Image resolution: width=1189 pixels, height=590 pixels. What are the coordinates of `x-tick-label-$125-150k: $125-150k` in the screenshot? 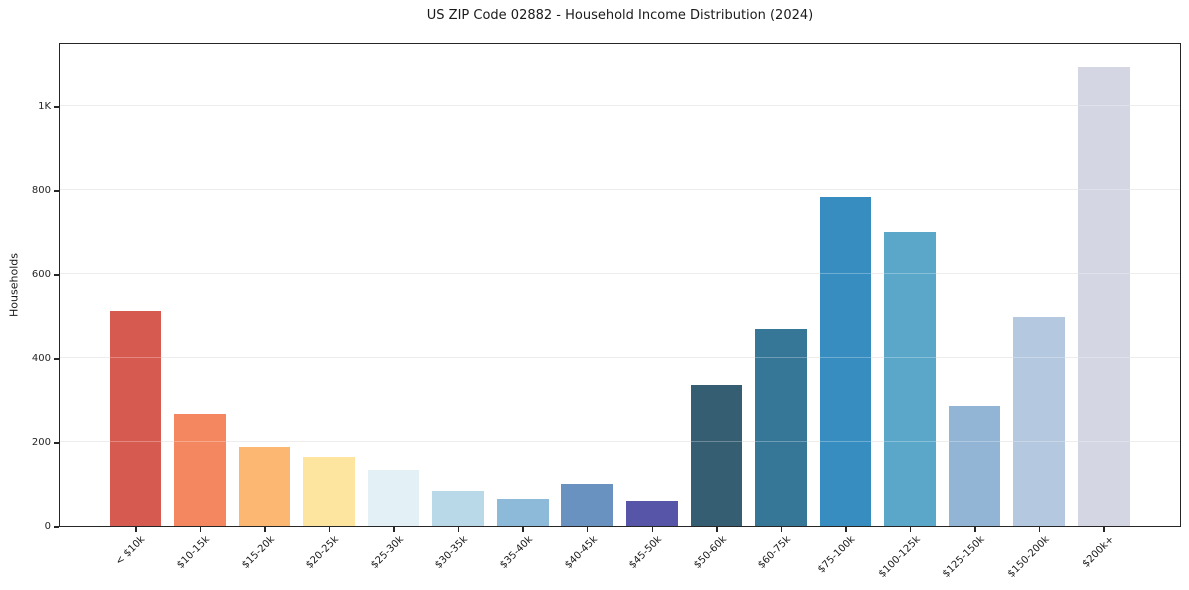 It's located at (963, 557).